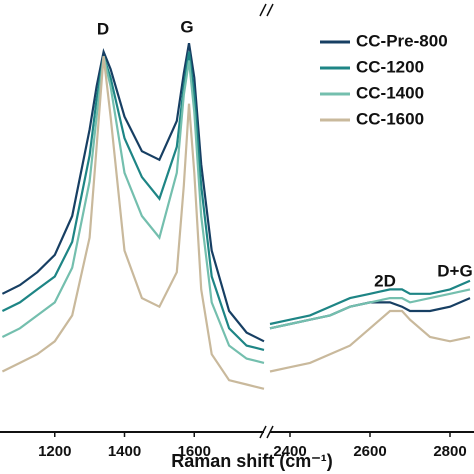  What do you see at coordinates (449, 451) in the screenshot?
I see `x-tick-label: 2800` at bounding box center [449, 451].